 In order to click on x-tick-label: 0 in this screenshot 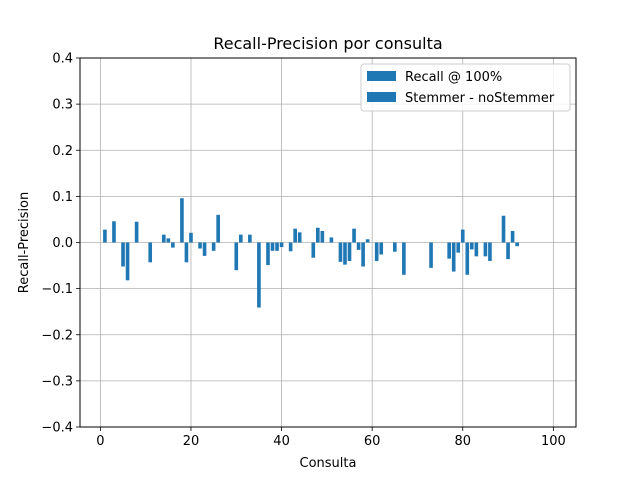, I will do `click(100, 441)`.